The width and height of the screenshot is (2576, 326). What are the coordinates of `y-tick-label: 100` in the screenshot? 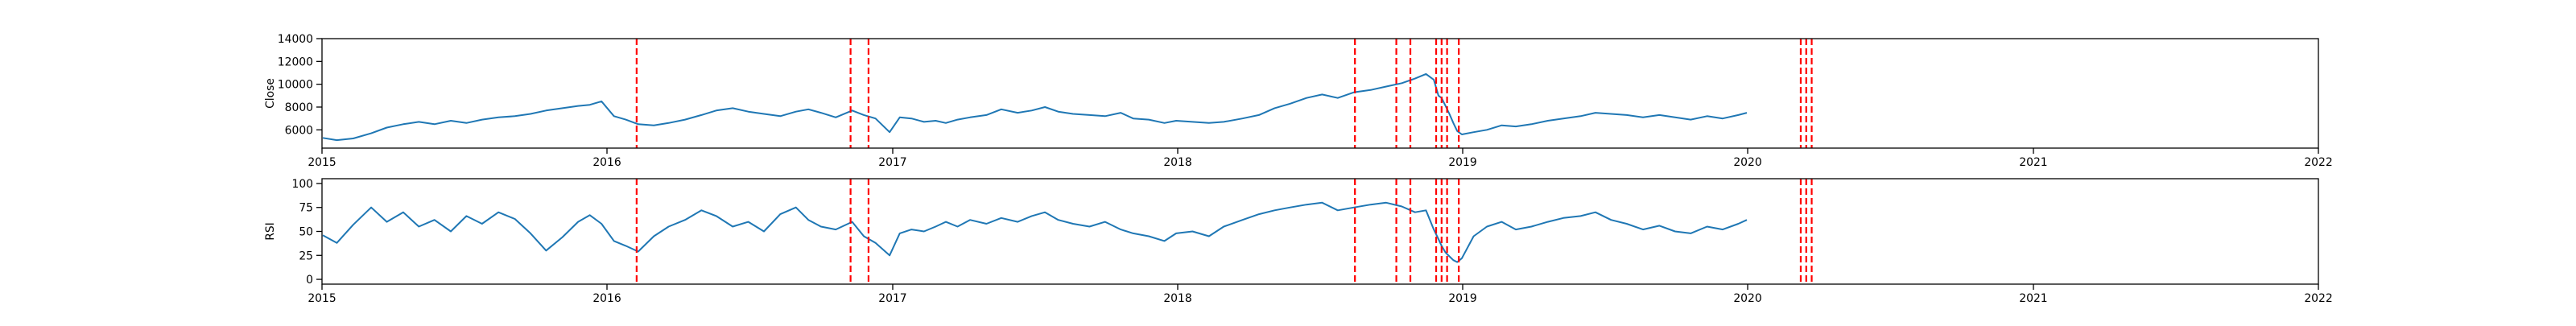 It's located at (302, 184).